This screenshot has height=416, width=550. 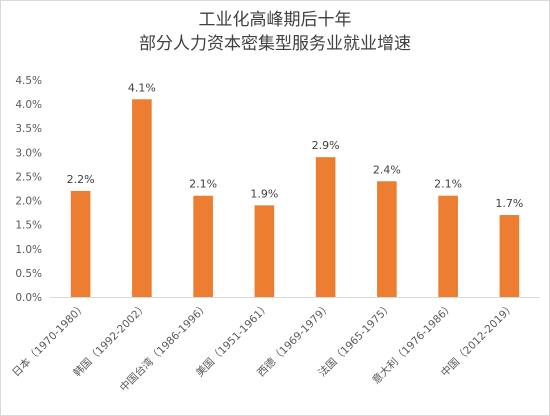 What do you see at coordinates (28, 177) in the screenshot?
I see `y-tick-label: 2.5%` at bounding box center [28, 177].